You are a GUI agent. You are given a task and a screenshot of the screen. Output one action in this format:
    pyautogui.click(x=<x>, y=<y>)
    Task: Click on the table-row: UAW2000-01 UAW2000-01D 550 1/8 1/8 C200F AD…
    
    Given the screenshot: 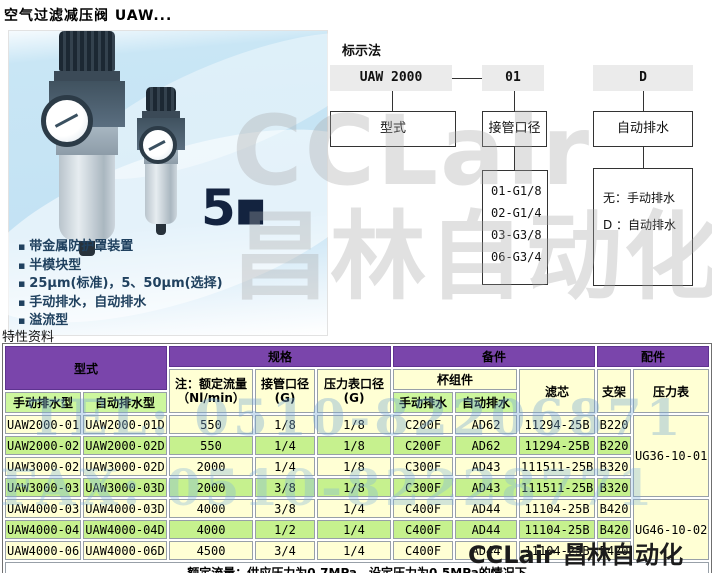 What is the action you would take?
    pyautogui.click(x=357, y=456)
    